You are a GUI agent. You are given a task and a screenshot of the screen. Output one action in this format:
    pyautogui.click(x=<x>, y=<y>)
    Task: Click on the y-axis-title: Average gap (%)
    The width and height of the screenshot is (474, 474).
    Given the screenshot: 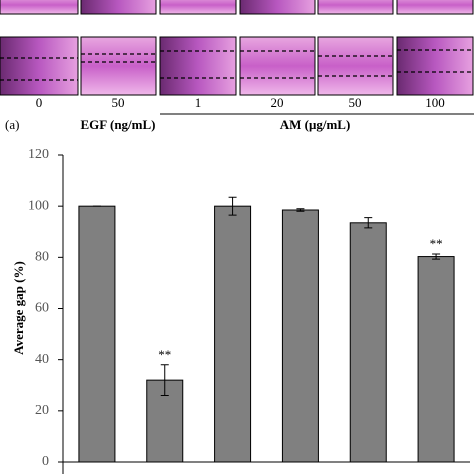 What is the action you would take?
    pyautogui.click(x=18, y=308)
    